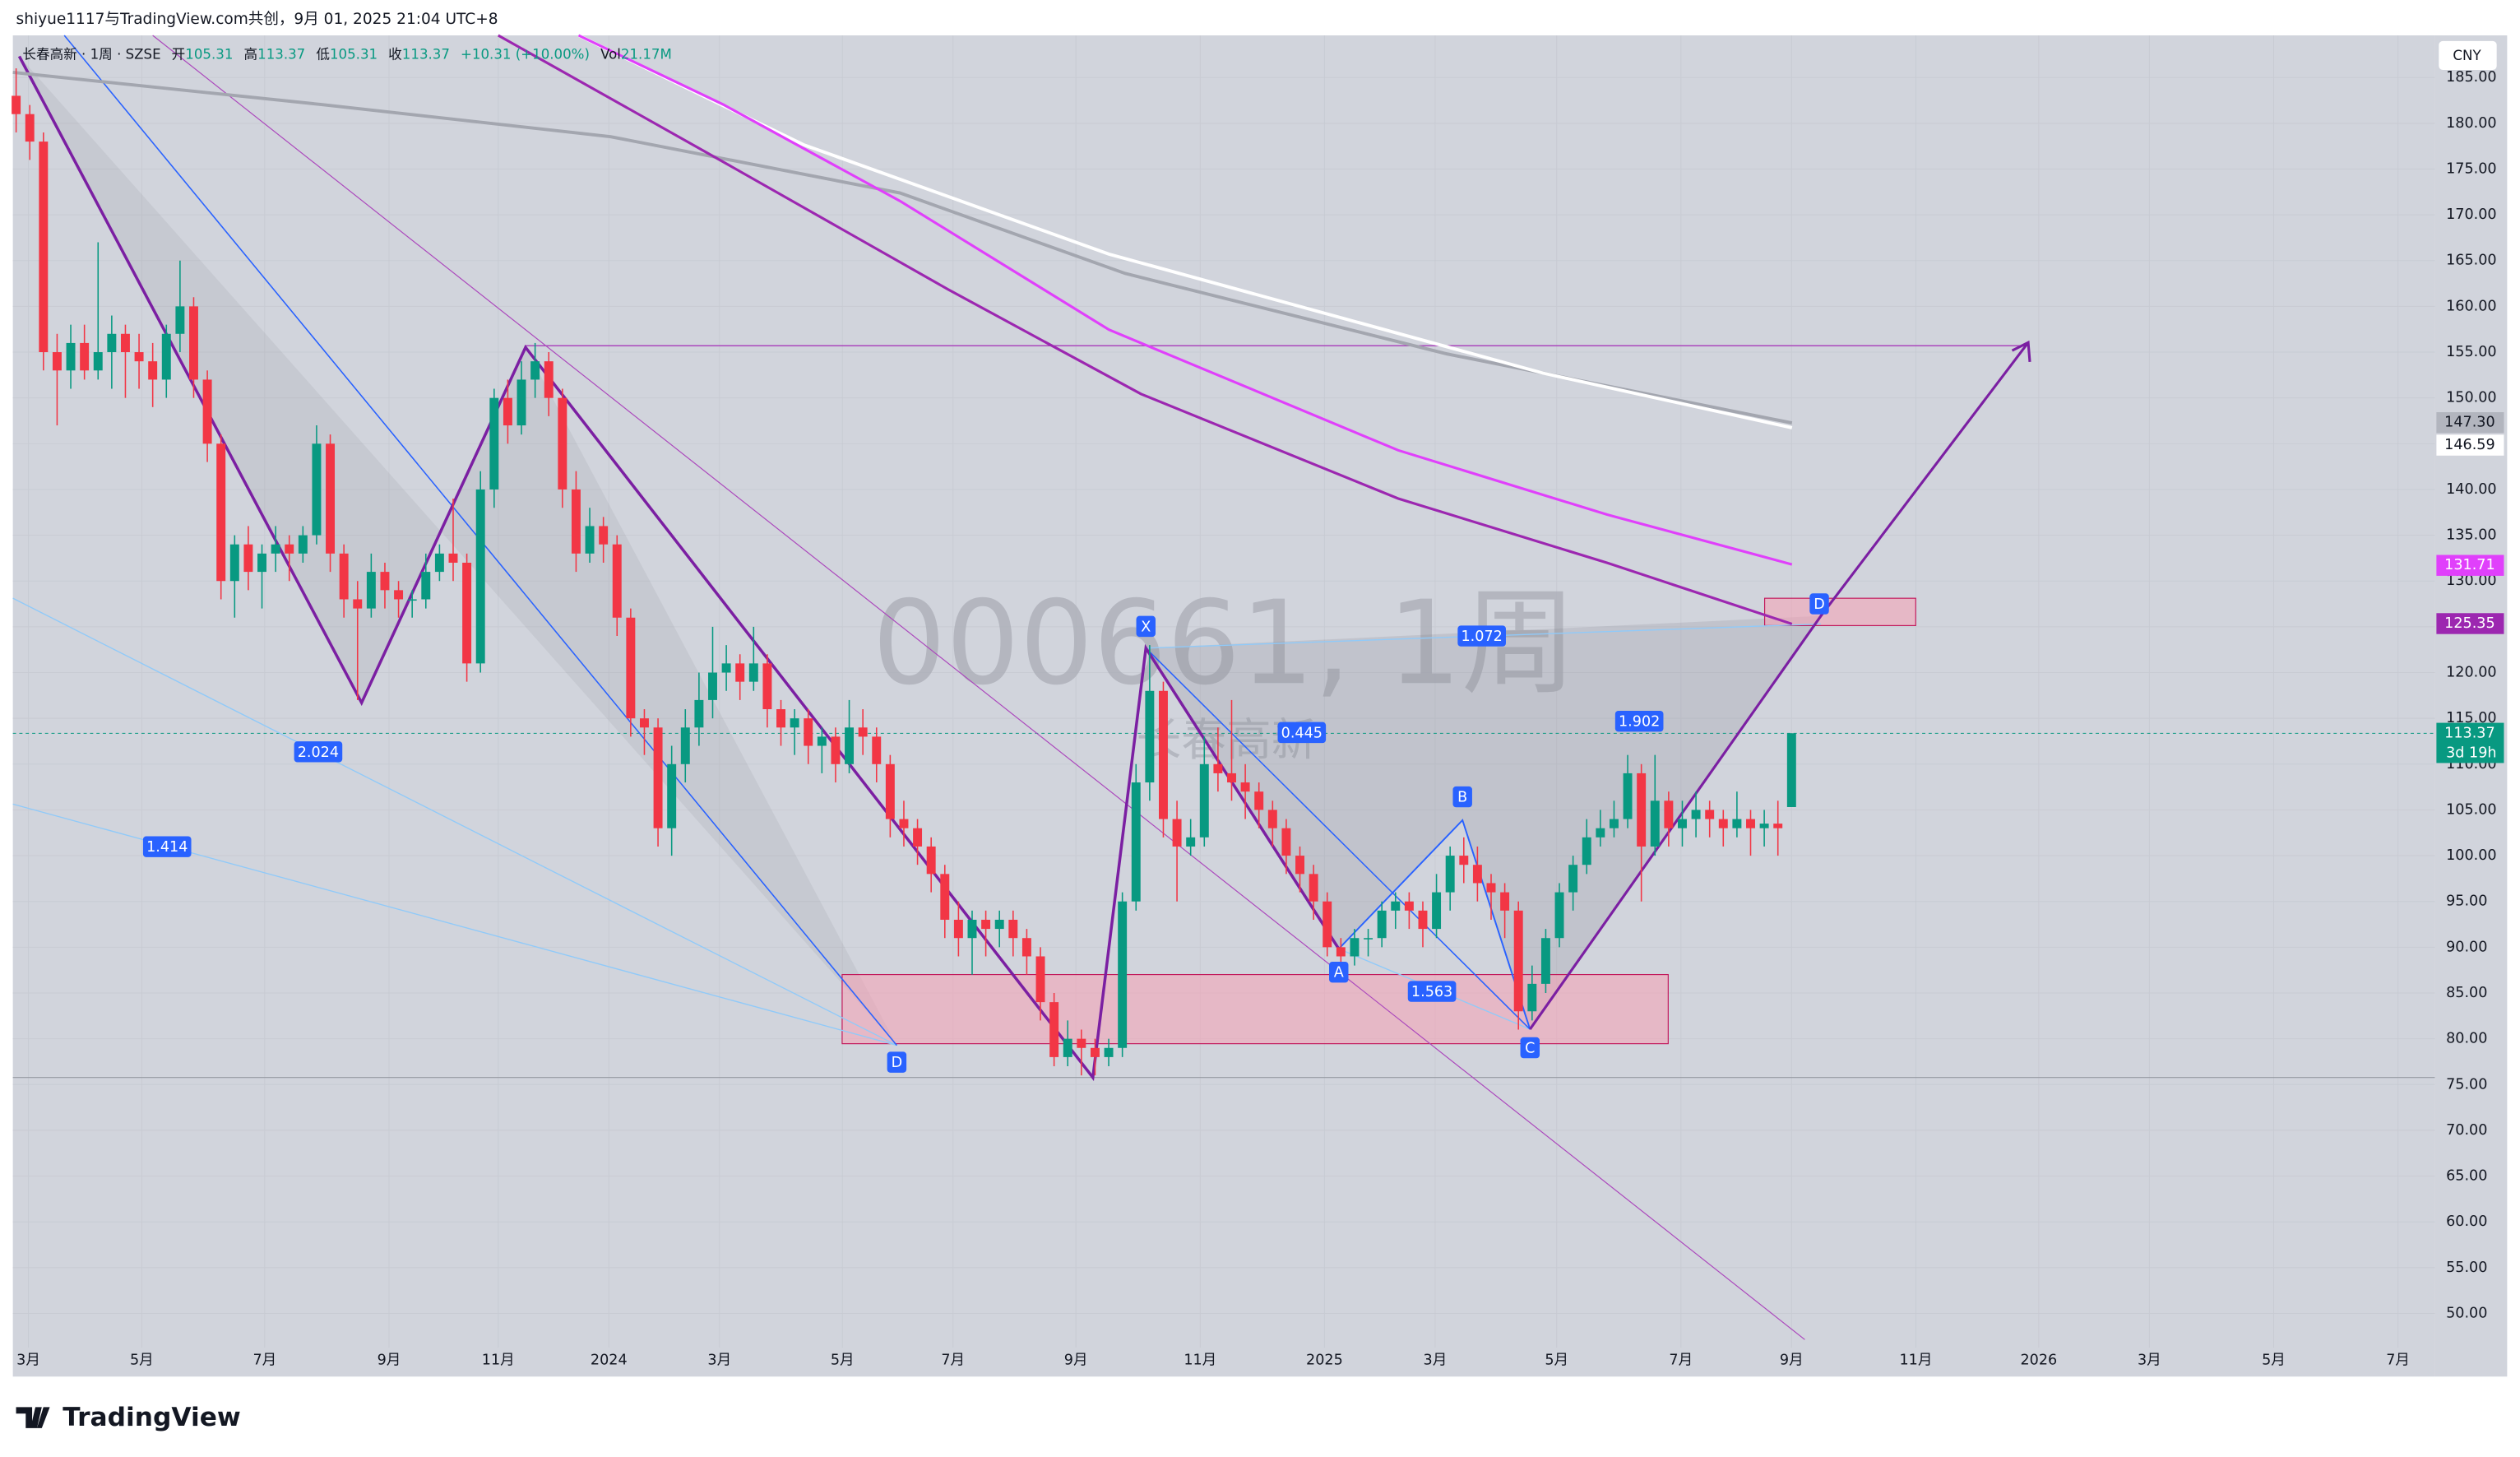 The image size is (2520, 1457). What do you see at coordinates (2471, 352) in the screenshot?
I see `y-tick-label: 155.00` at bounding box center [2471, 352].